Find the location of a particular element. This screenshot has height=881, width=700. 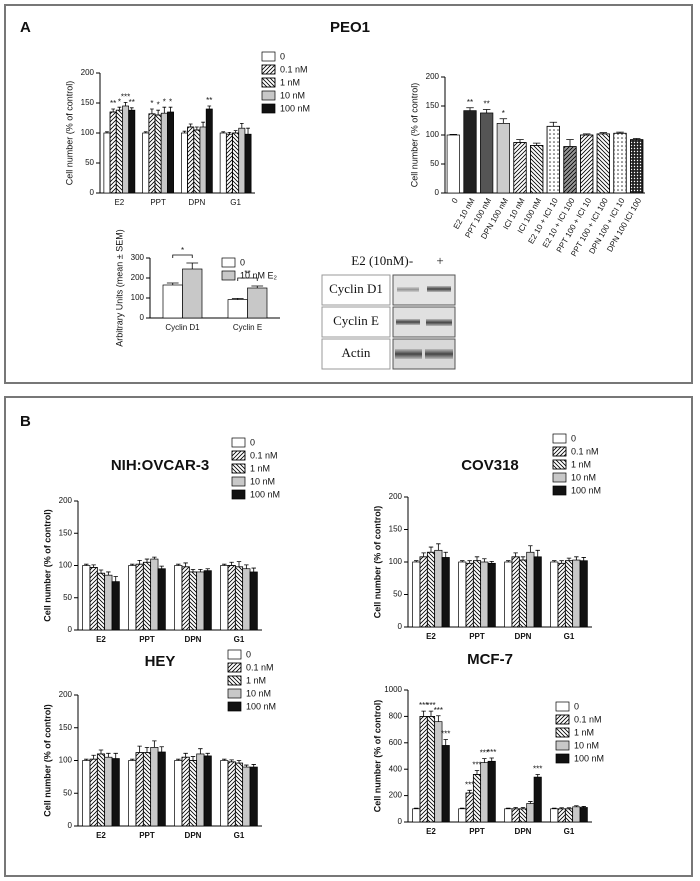

blot-lane: - is located at coordinates (411, 260).